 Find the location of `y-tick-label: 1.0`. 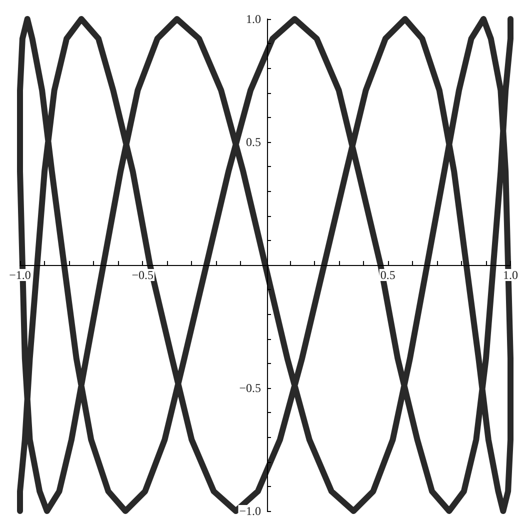

y-tick-label: 1.0 is located at coordinates (253, 19).